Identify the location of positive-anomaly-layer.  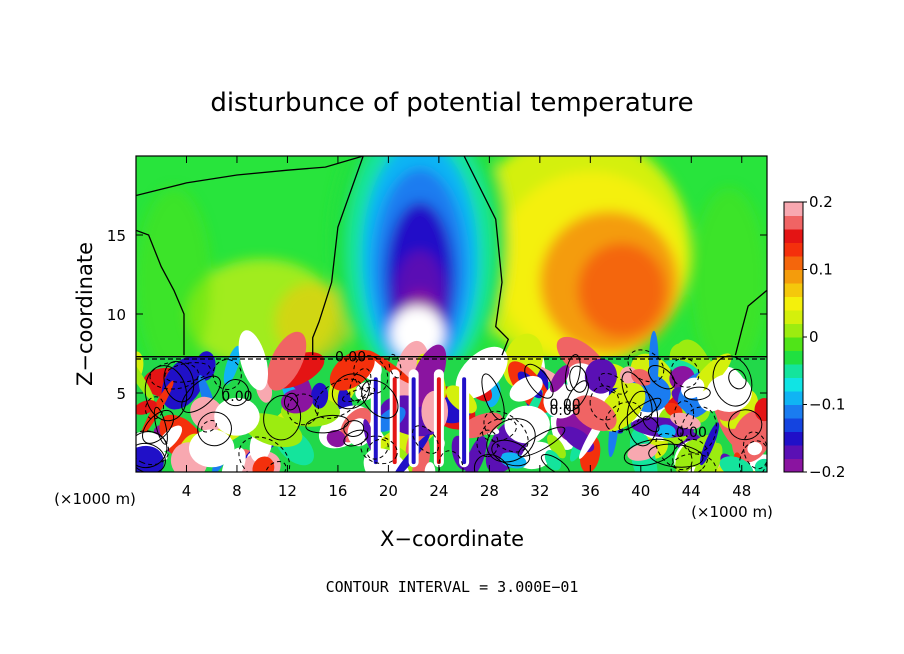
(628, 295).